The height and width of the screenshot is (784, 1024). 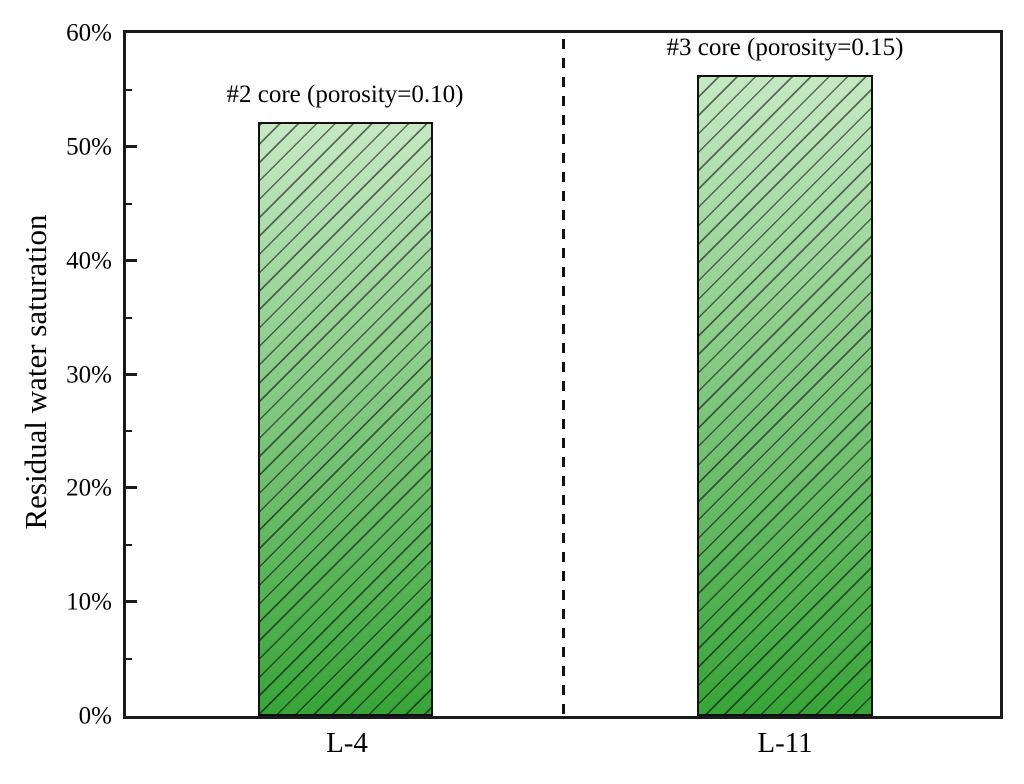 What do you see at coordinates (95, 716) in the screenshot?
I see `y-tick-label: 0%` at bounding box center [95, 716].